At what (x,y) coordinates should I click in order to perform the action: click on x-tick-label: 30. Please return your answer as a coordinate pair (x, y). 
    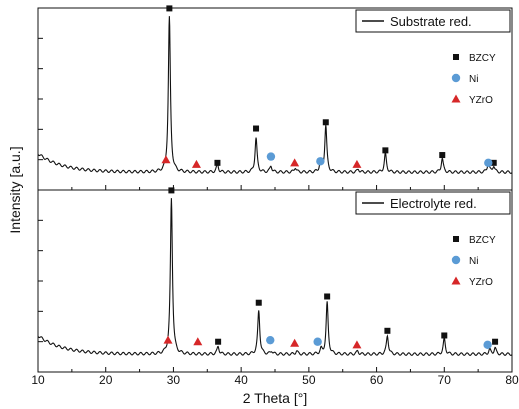
    Looking at the image, I should click on (174, 380).